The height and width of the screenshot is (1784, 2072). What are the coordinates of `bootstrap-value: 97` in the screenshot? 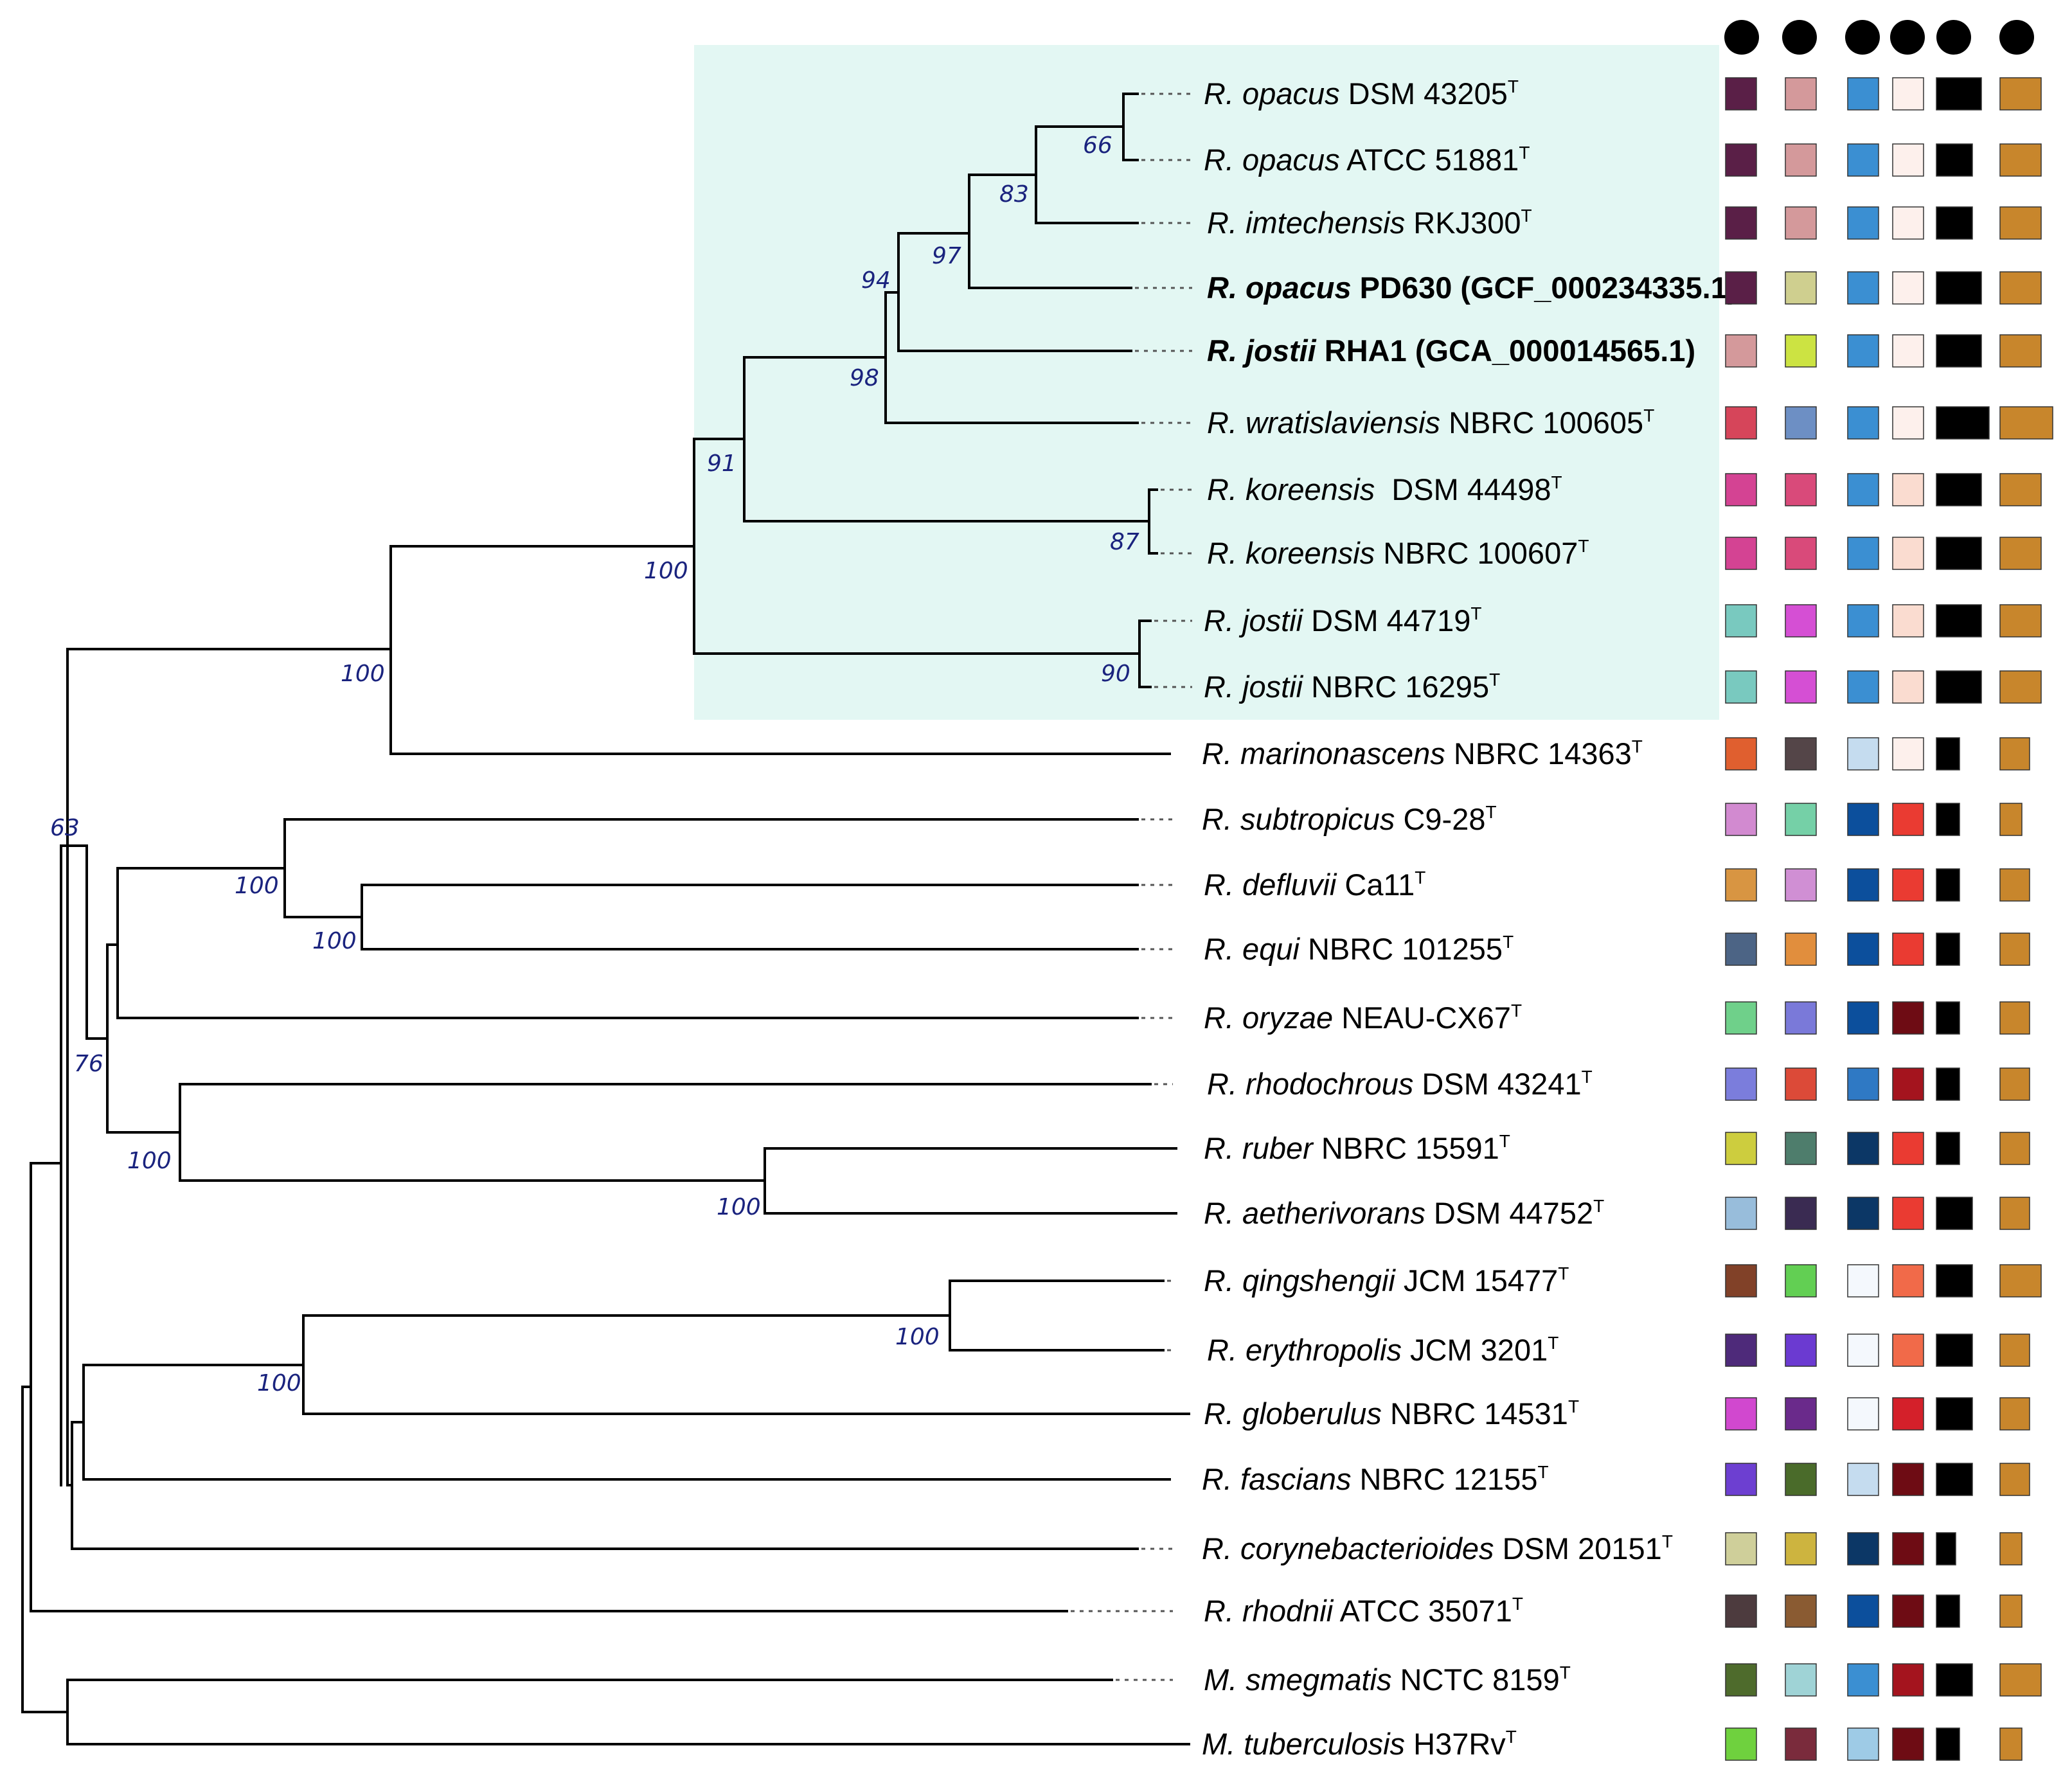 It's located at (946, 256).